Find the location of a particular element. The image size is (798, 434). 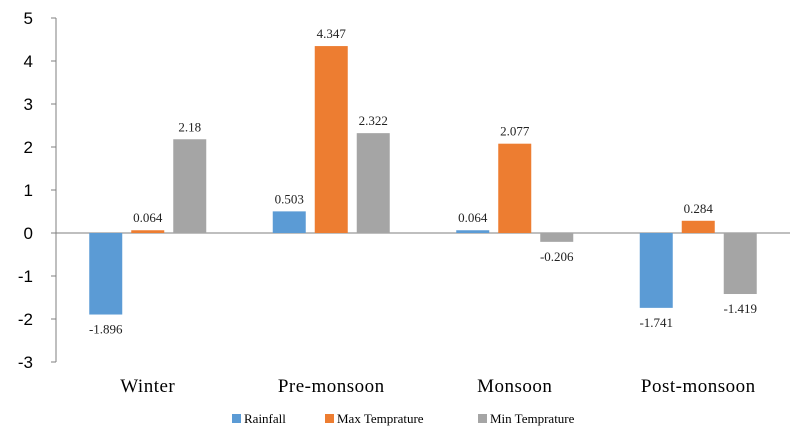

data-label: -1.896 is located at coordinates (106, 329).